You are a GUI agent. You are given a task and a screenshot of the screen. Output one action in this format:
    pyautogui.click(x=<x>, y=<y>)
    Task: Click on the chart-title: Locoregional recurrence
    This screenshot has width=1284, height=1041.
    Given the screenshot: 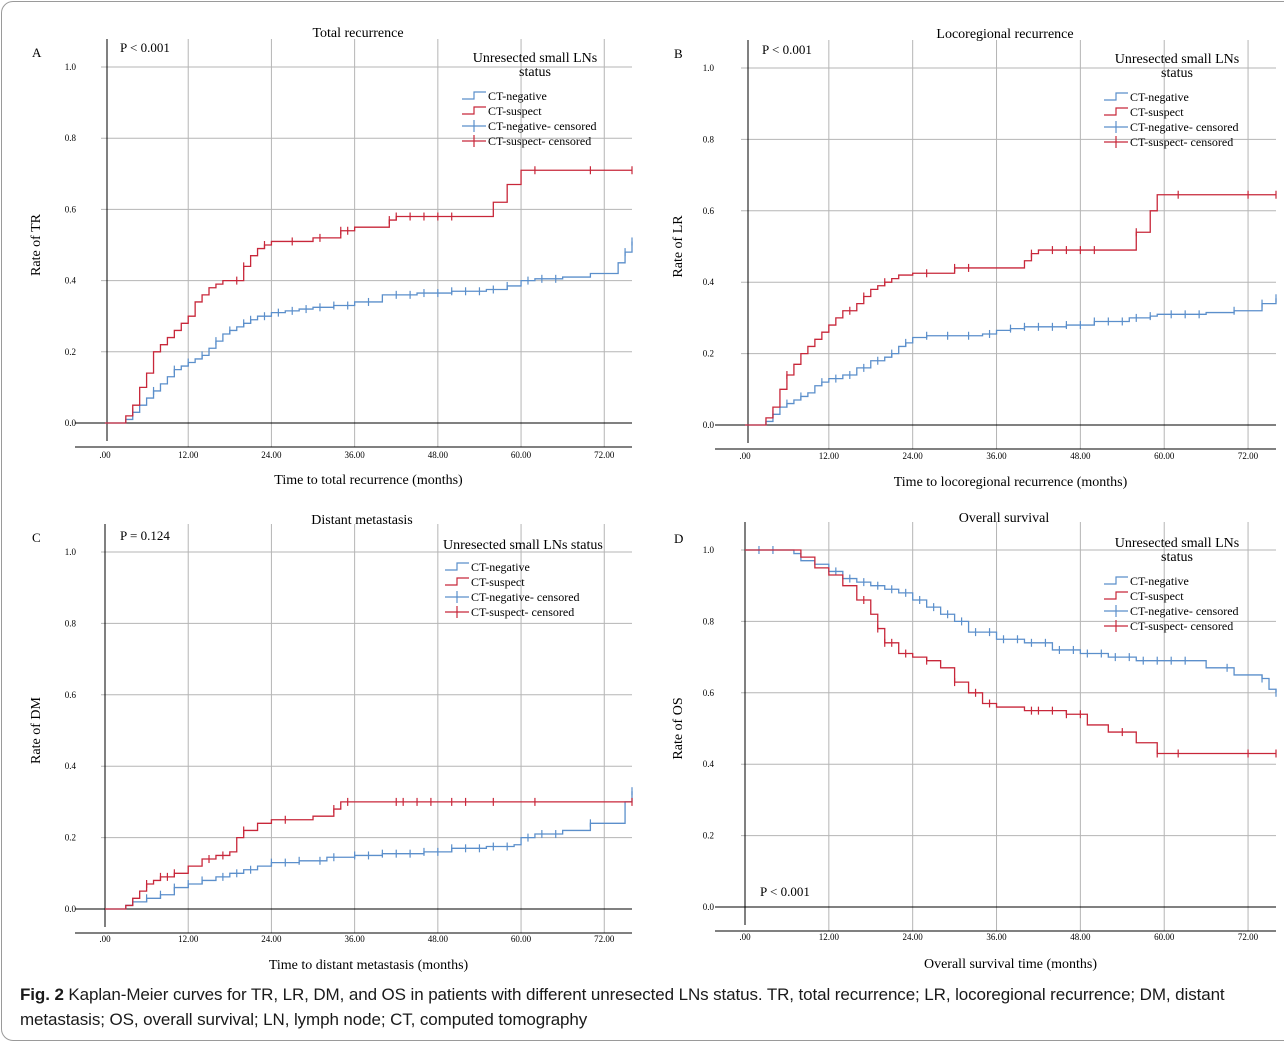 What is the action you would take?
    pyautogui.click(x=1004, y=34)
    